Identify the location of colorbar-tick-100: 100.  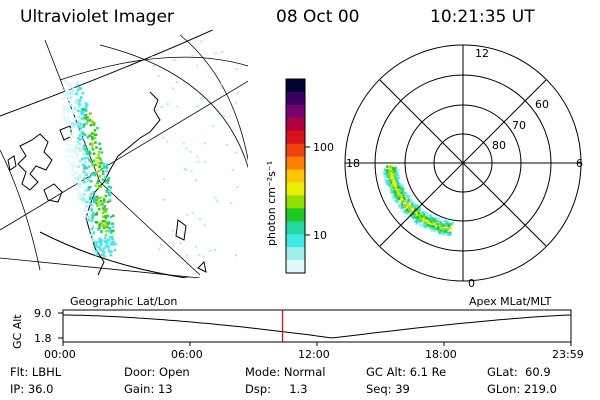
(323, 147).